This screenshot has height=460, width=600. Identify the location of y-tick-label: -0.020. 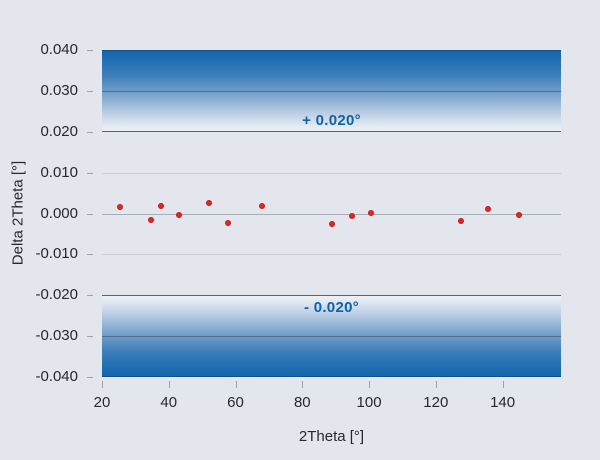
(56, 295).